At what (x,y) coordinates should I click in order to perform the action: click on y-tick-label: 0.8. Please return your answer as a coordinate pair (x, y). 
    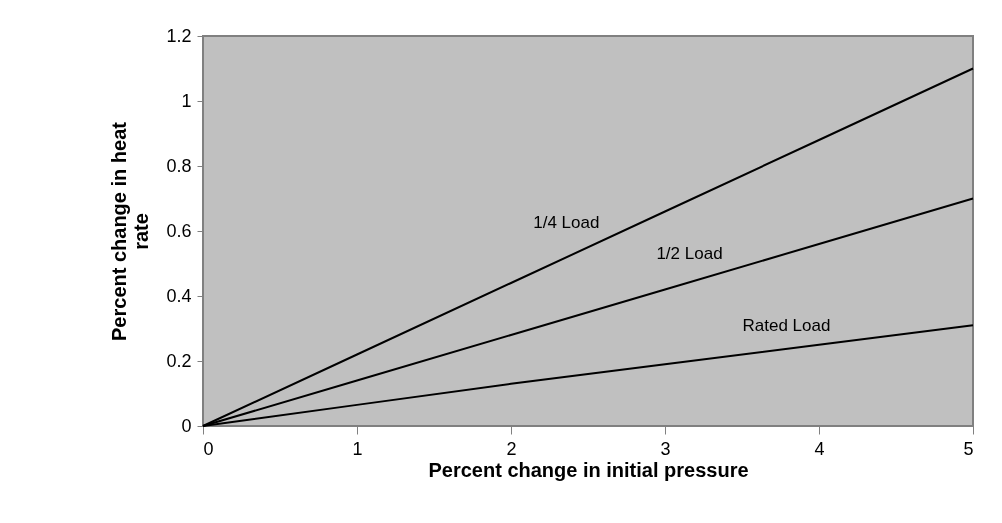
    Looking at the image, I should click on (179, 165).